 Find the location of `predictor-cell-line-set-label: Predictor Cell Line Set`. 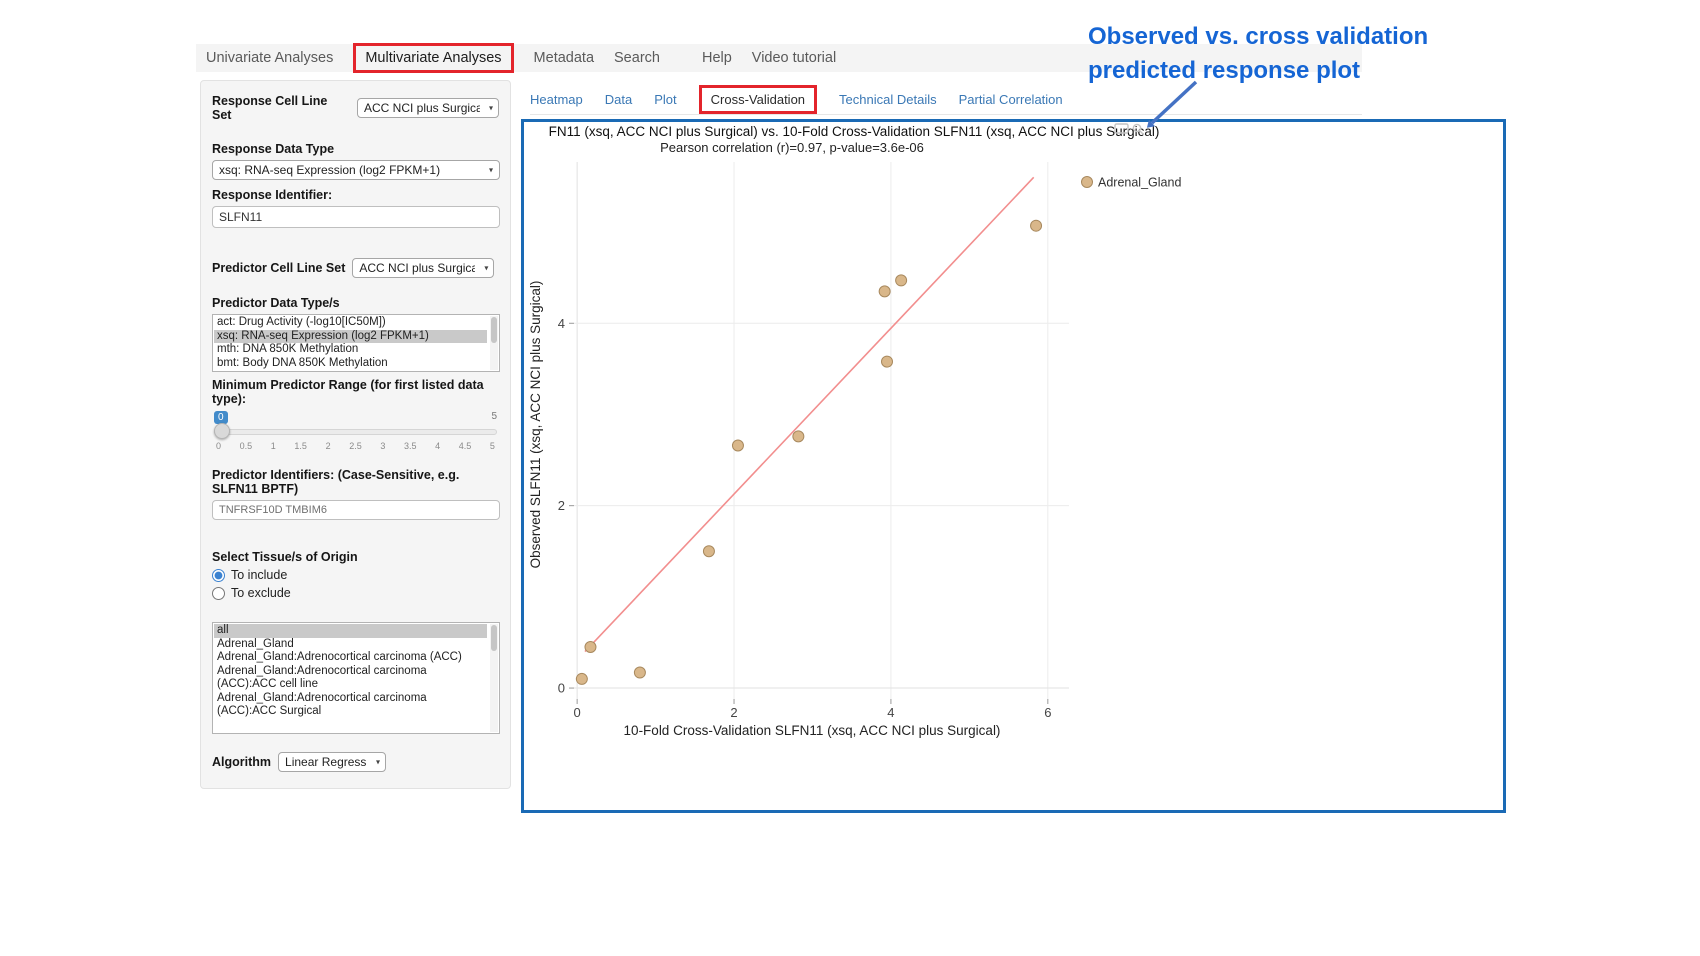

predictor-cell-line-set-label: Predictor Cell Line Set is located at coordinates (279, 268).